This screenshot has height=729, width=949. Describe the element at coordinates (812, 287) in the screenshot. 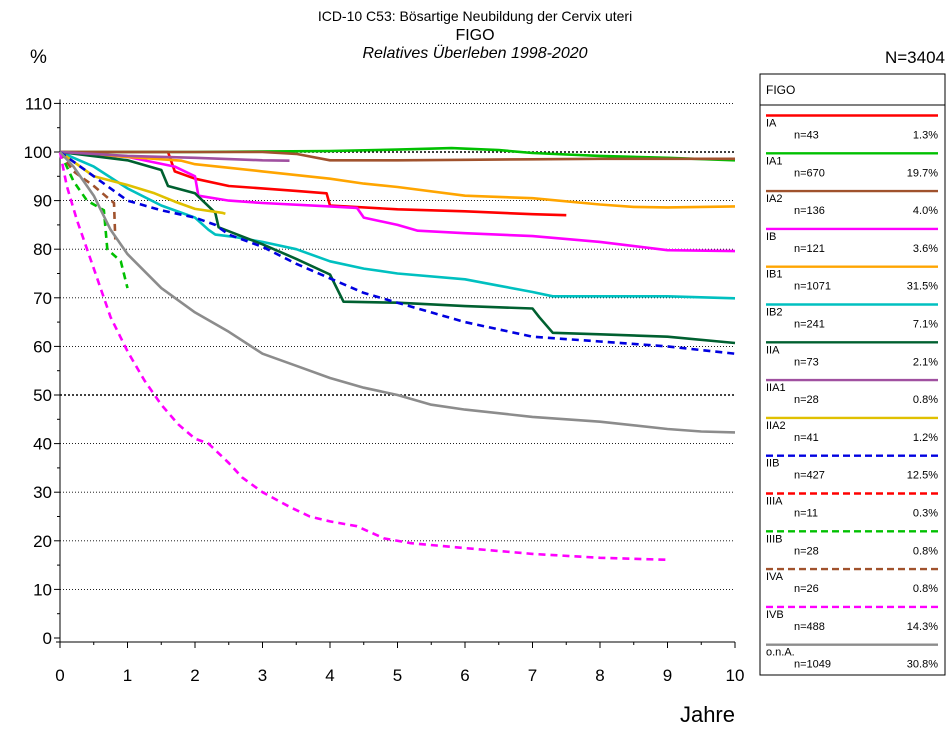

I see `legend-count-ib1: n=1071` at that location.